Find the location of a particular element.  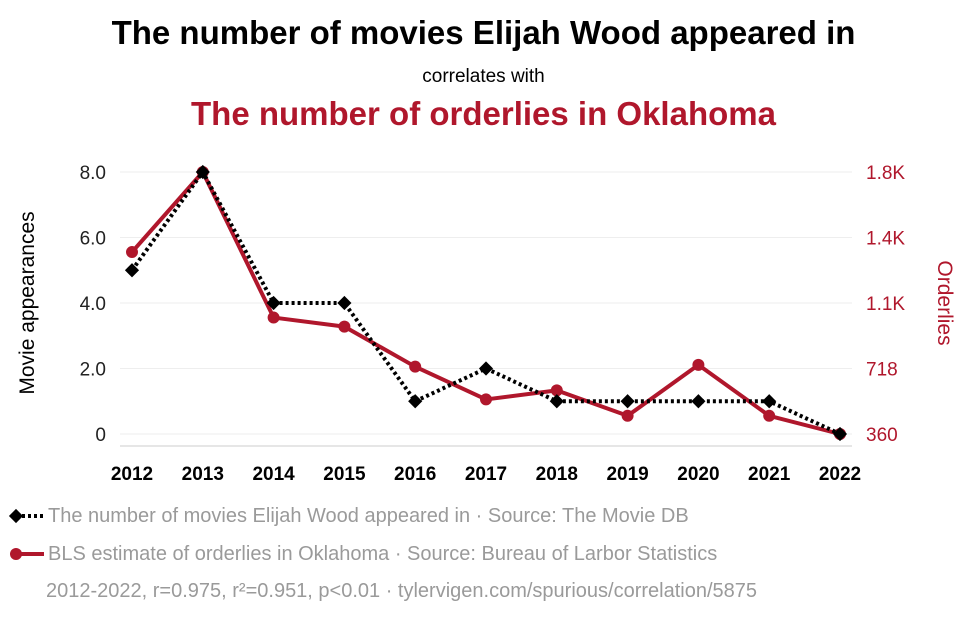

x-tick-label: 2019 is located at coordinates (627, 474).